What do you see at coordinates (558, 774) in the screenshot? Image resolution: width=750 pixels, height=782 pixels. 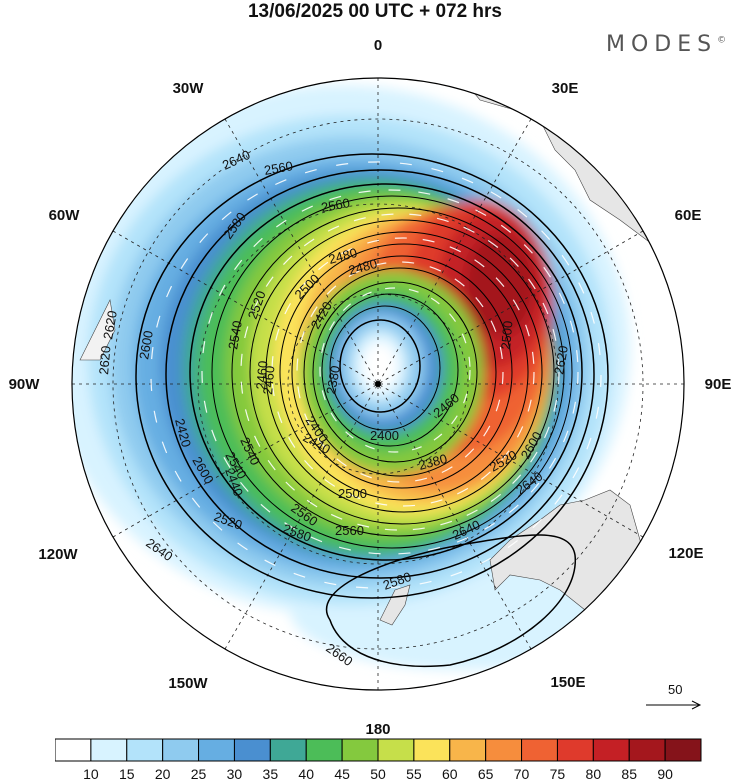 I see `colorbar-label: 75` at bounding box center [558, 774].